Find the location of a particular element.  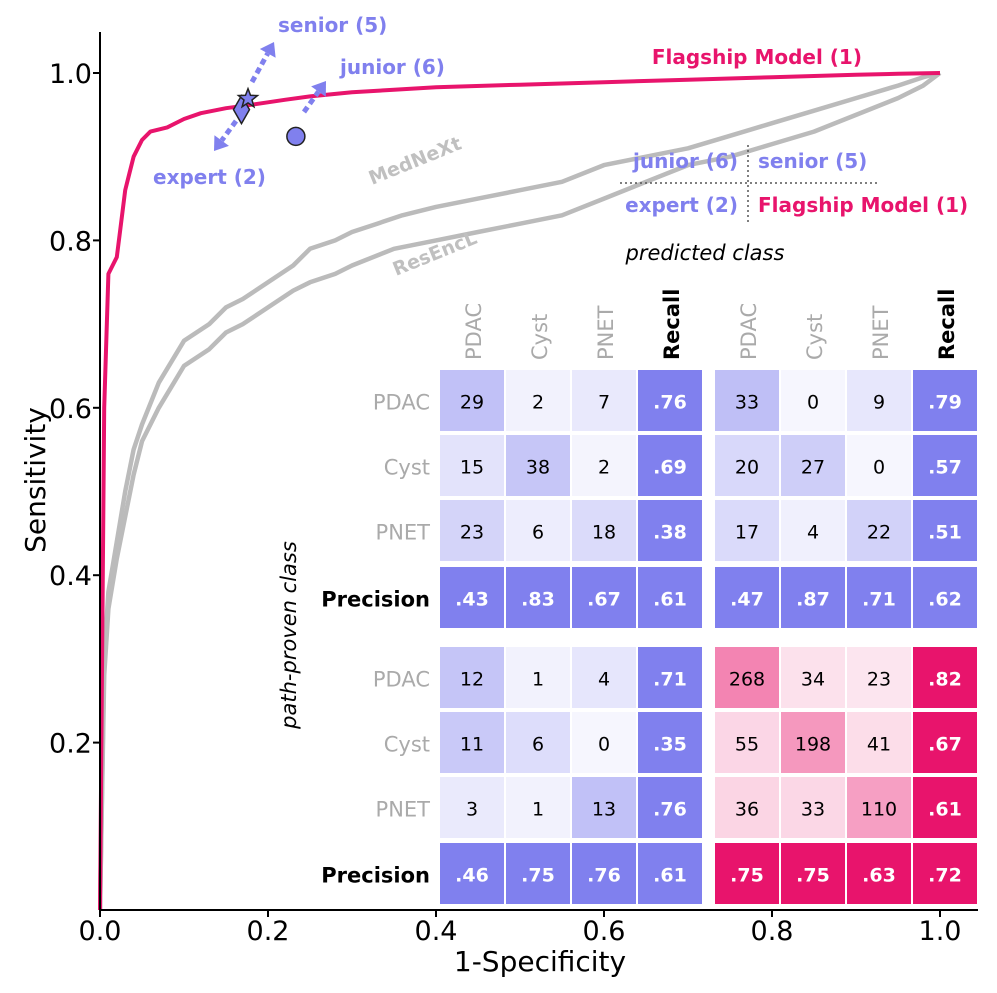

senior-arrow is located at coordinates (262, 63).